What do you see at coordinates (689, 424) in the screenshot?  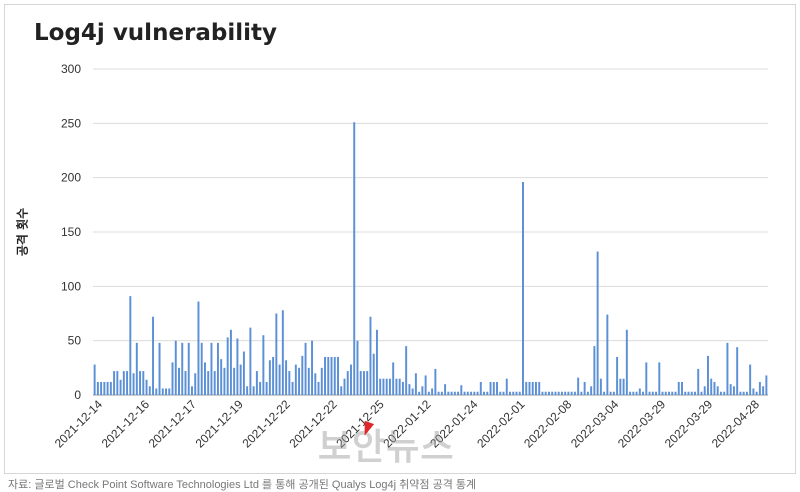 I see `x-tick-label: 2022-03-29` at bounding box center [689, 424].